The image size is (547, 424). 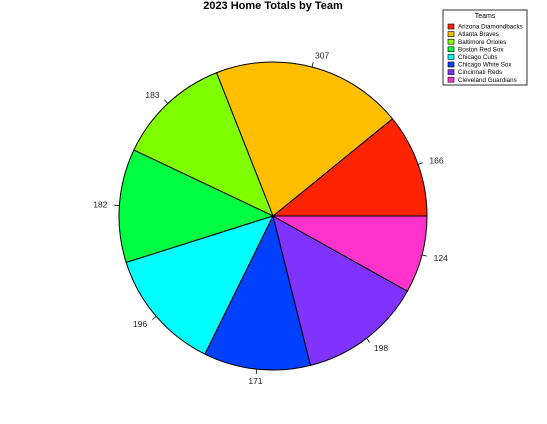 I want to click on pie-value-label-1: 166, so click(x=436, y=160).